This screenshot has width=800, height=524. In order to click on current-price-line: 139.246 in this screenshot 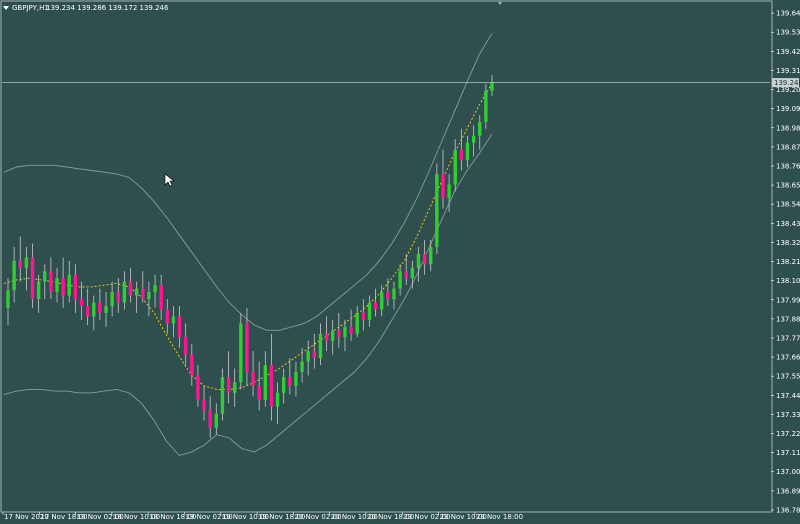, I will do `click(401, 83)`.